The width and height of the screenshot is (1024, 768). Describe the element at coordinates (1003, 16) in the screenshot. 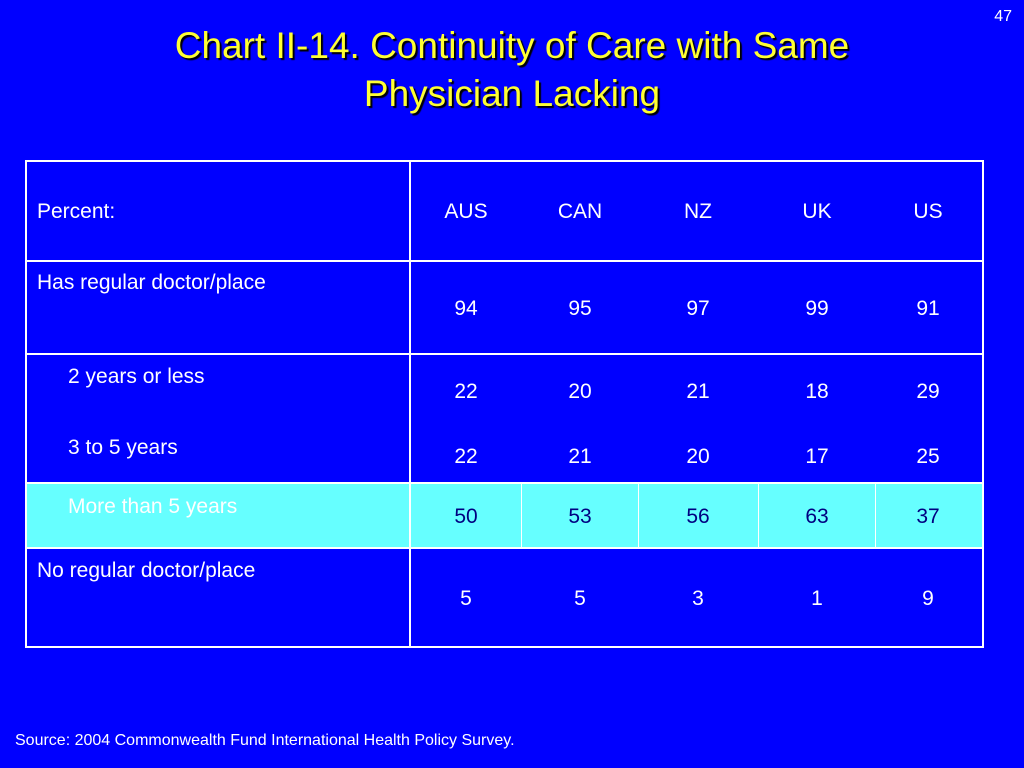

I see `page-number: 47` at that location.